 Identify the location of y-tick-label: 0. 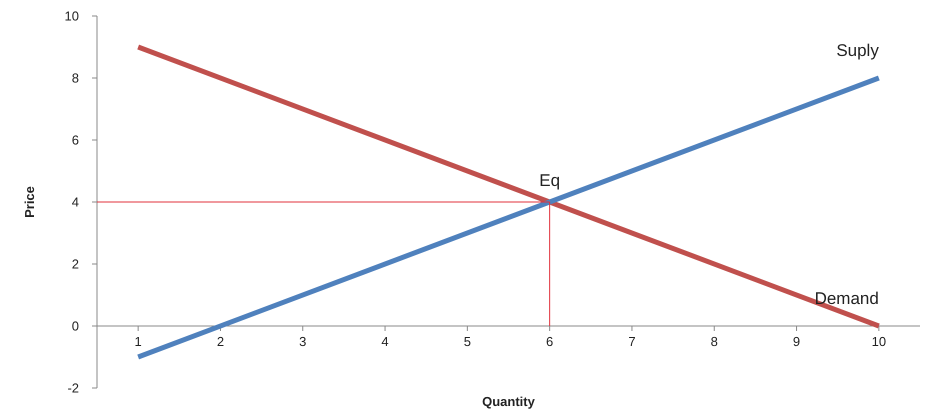
(75, 326).